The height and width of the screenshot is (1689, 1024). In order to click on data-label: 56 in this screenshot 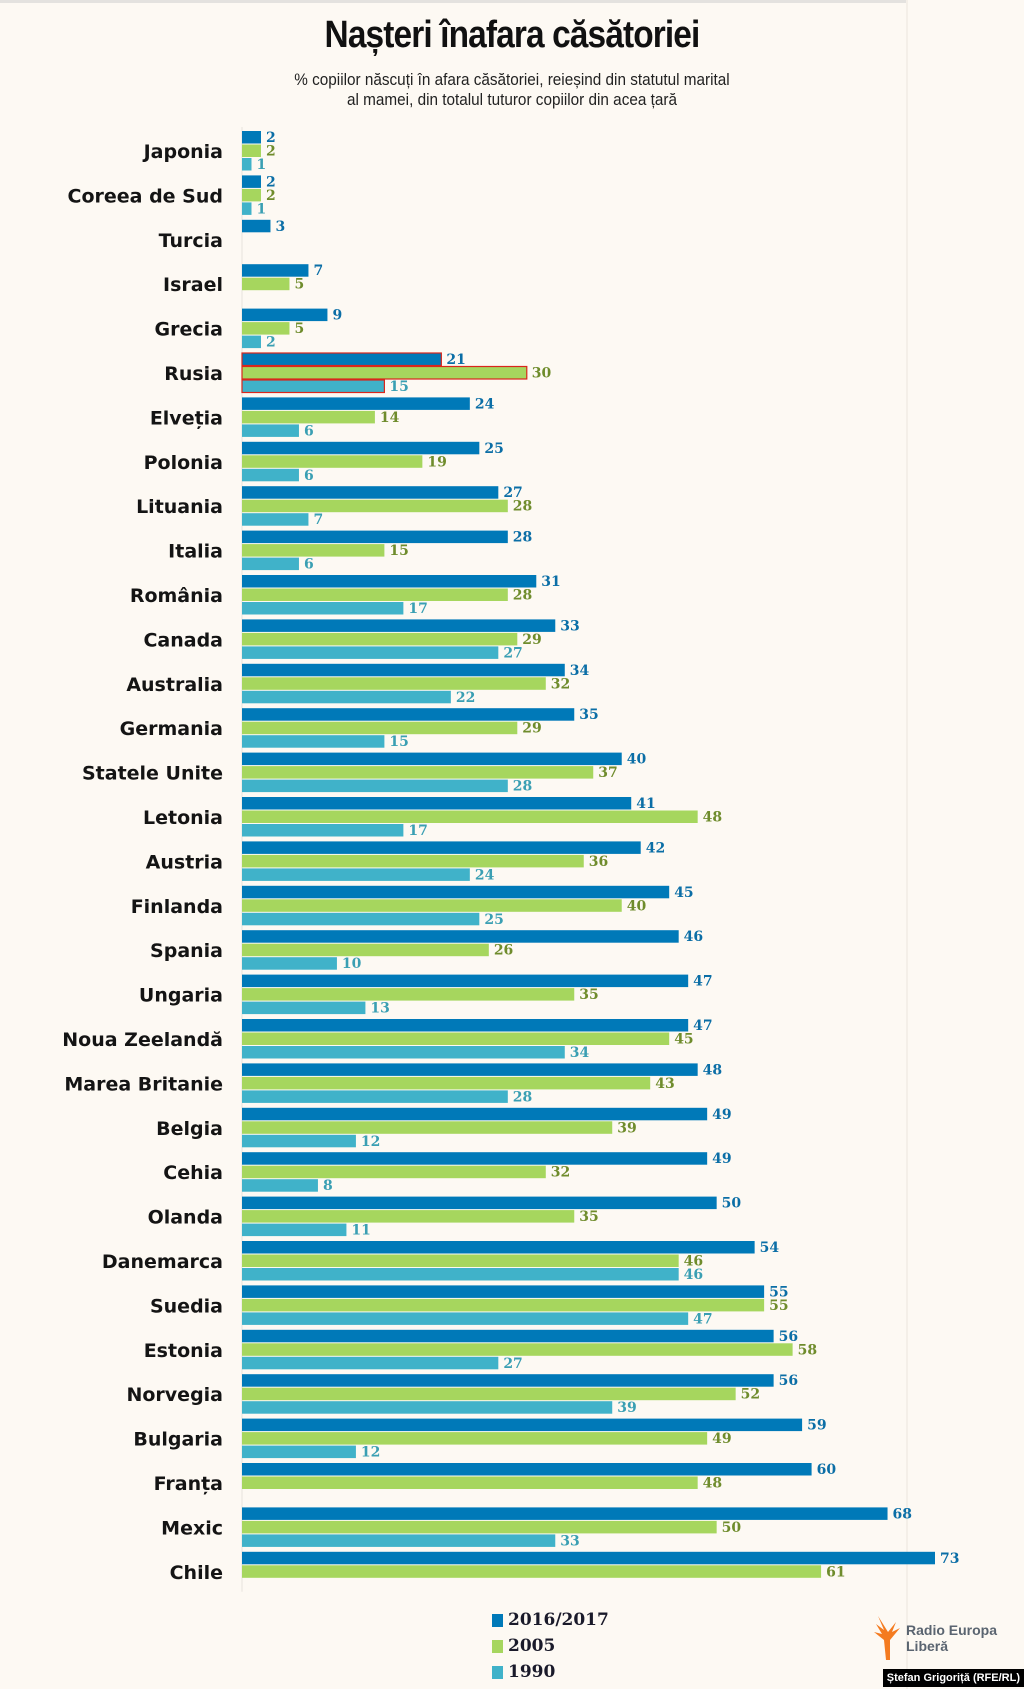, I will do `click(788, 1337)`.